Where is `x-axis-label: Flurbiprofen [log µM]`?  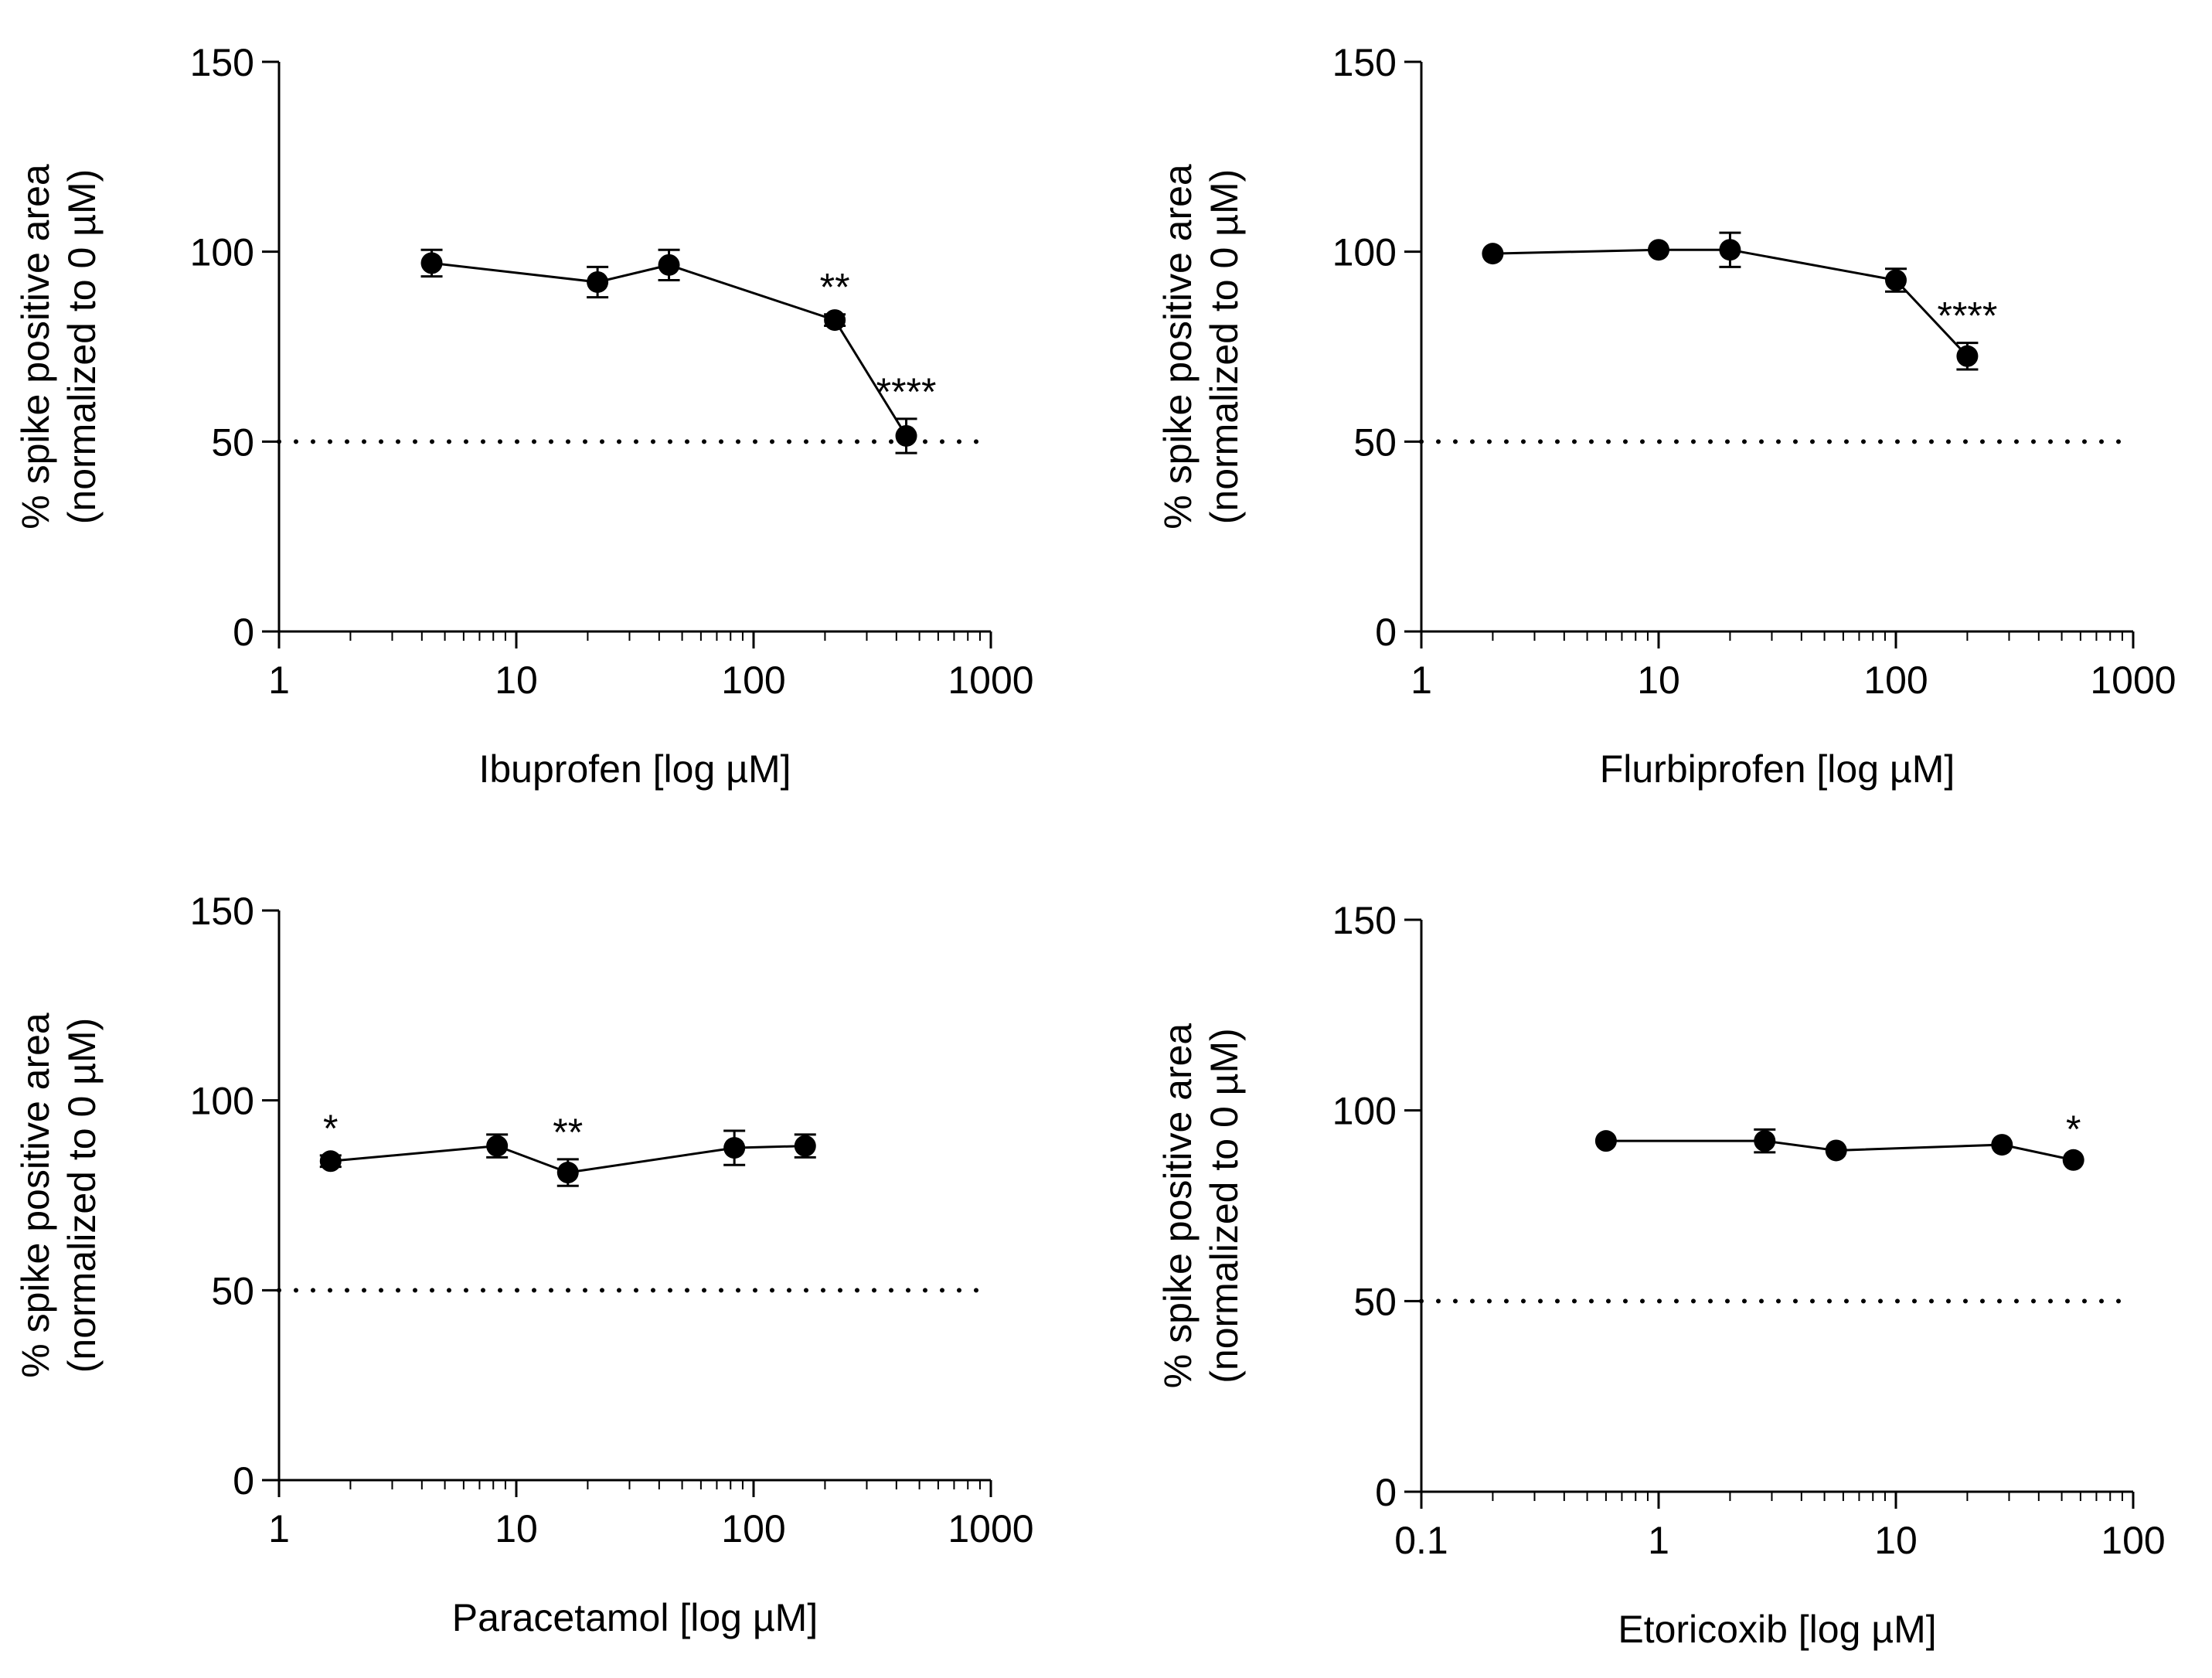 x-axis-label: Flurbiprofen [log µM] is located at coordinates (1777, 769).